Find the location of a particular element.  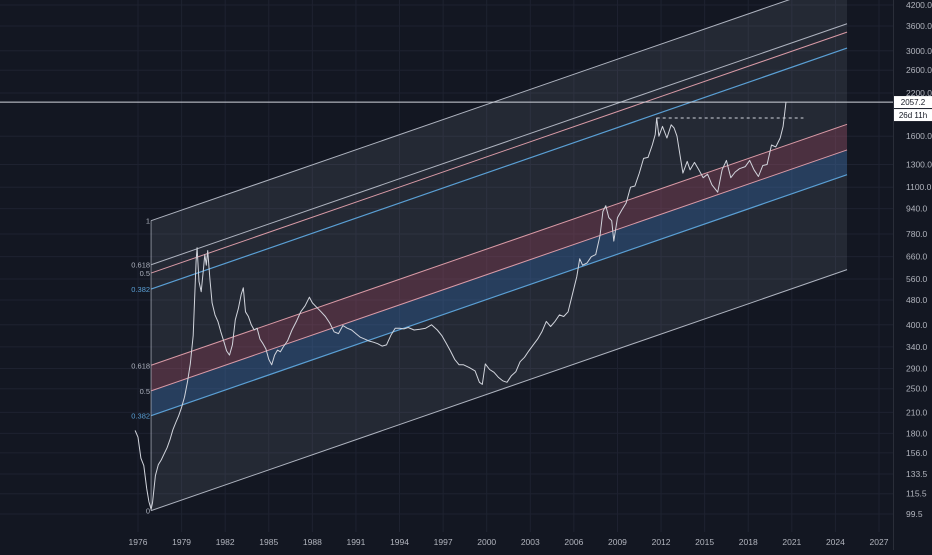

x-tick-label: 1982 is located at coordinates (225, 542).